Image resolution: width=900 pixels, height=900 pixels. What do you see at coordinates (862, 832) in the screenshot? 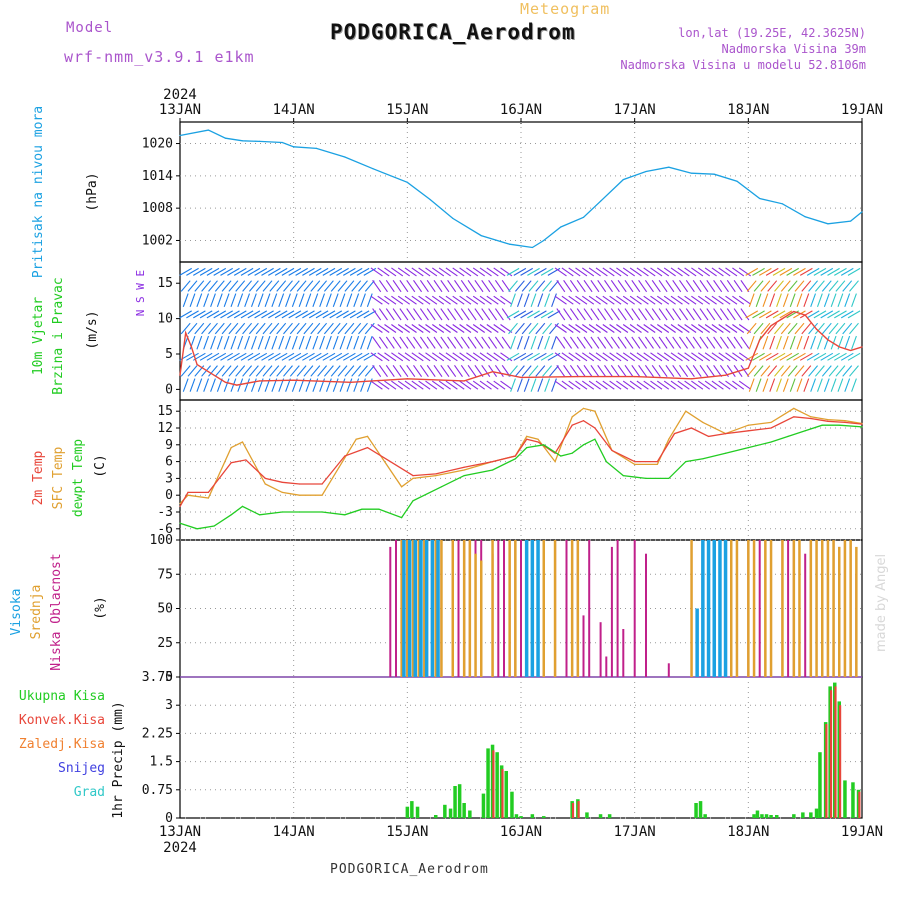
I see `bottom-time-label: 19JAN` at bounding box center [862, 832].